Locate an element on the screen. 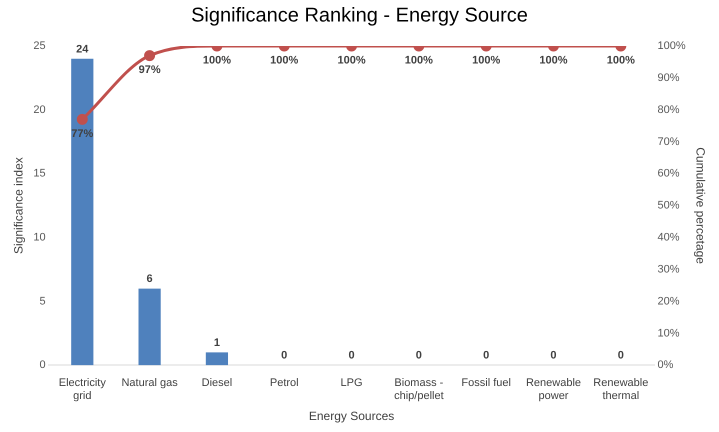  y-tick-label: 20 is located at coordinates (39, 110).